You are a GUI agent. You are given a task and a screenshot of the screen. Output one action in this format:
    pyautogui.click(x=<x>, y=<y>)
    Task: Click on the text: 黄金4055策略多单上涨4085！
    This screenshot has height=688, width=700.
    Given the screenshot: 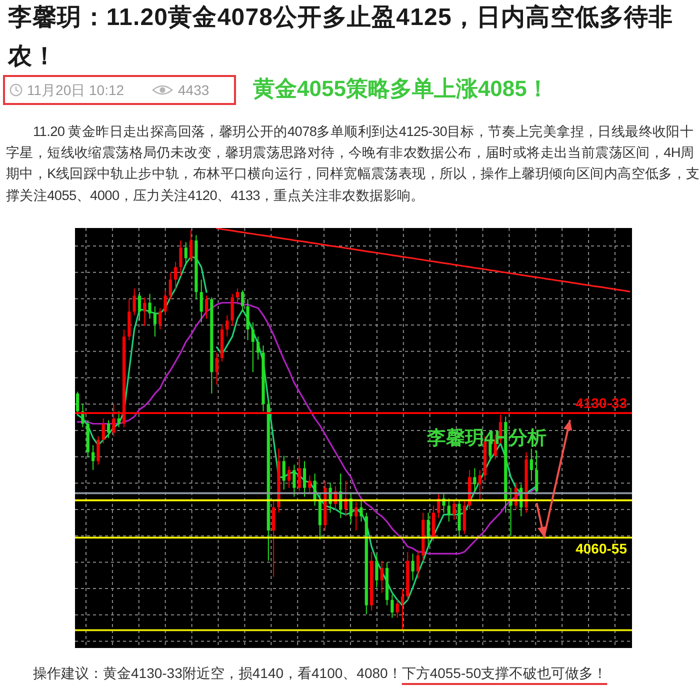 What is the action you would take?
    pyautogui.click(x=401, y=89)
    